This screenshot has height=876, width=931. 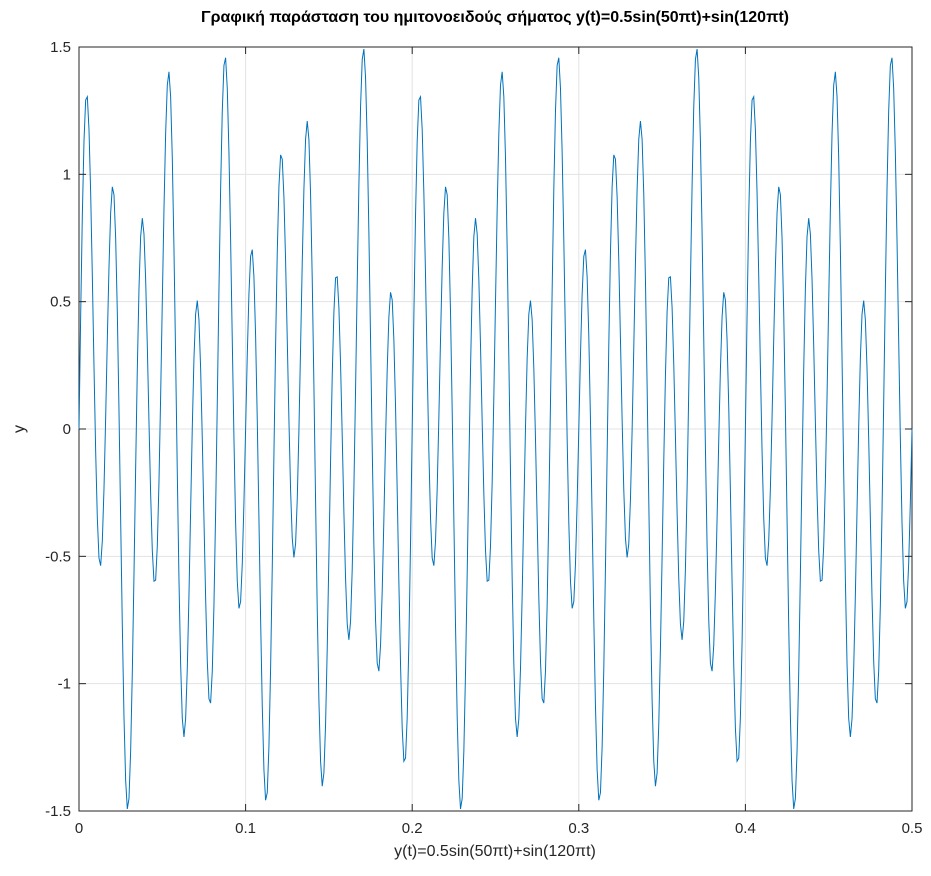 What do you see at coordinates (60, 47) in the screenshot?
I see `y-tick-label: 1.5` at bounding box center [60, 47].